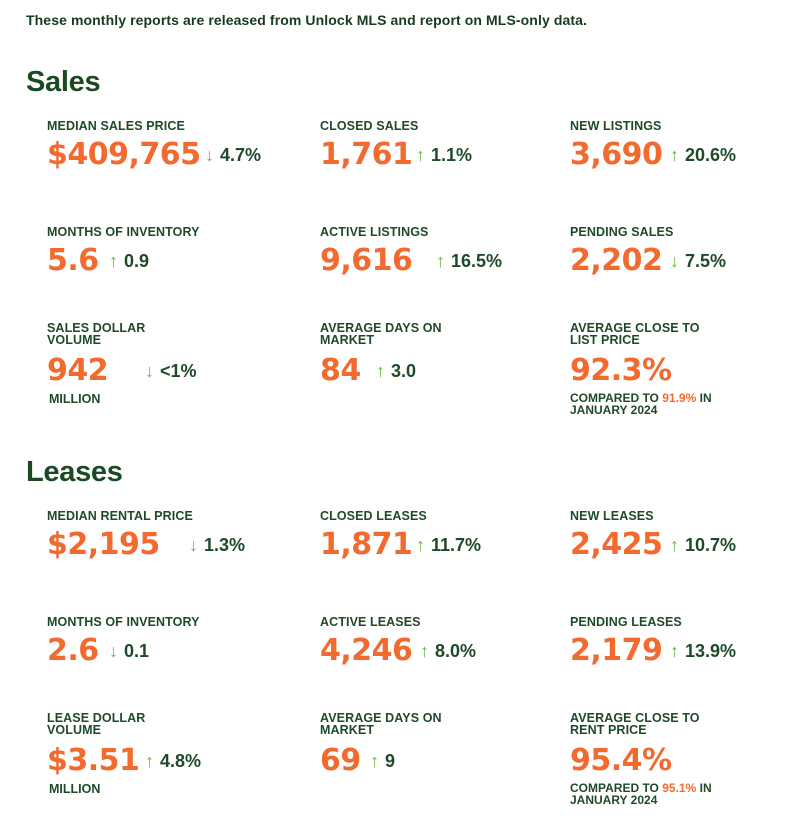  Describe the element at coordinates (621, 760) in the screenshot. I see `average-close-to-rent-value: 95.4%` at that location.